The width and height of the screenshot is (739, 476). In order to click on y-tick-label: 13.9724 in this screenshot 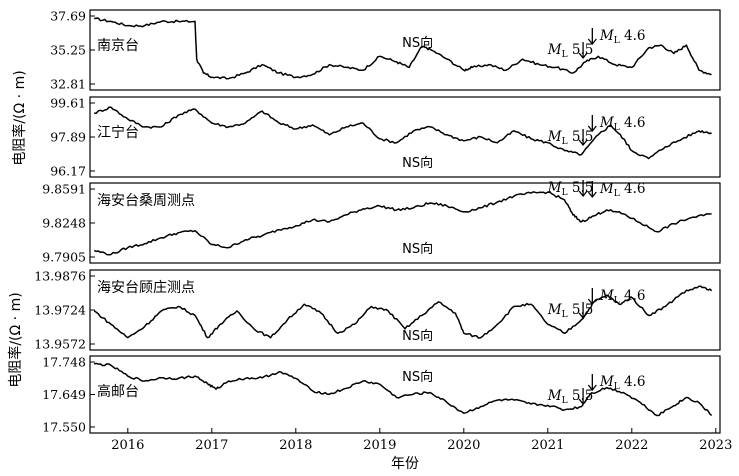, I will do `click(60, 310)`.